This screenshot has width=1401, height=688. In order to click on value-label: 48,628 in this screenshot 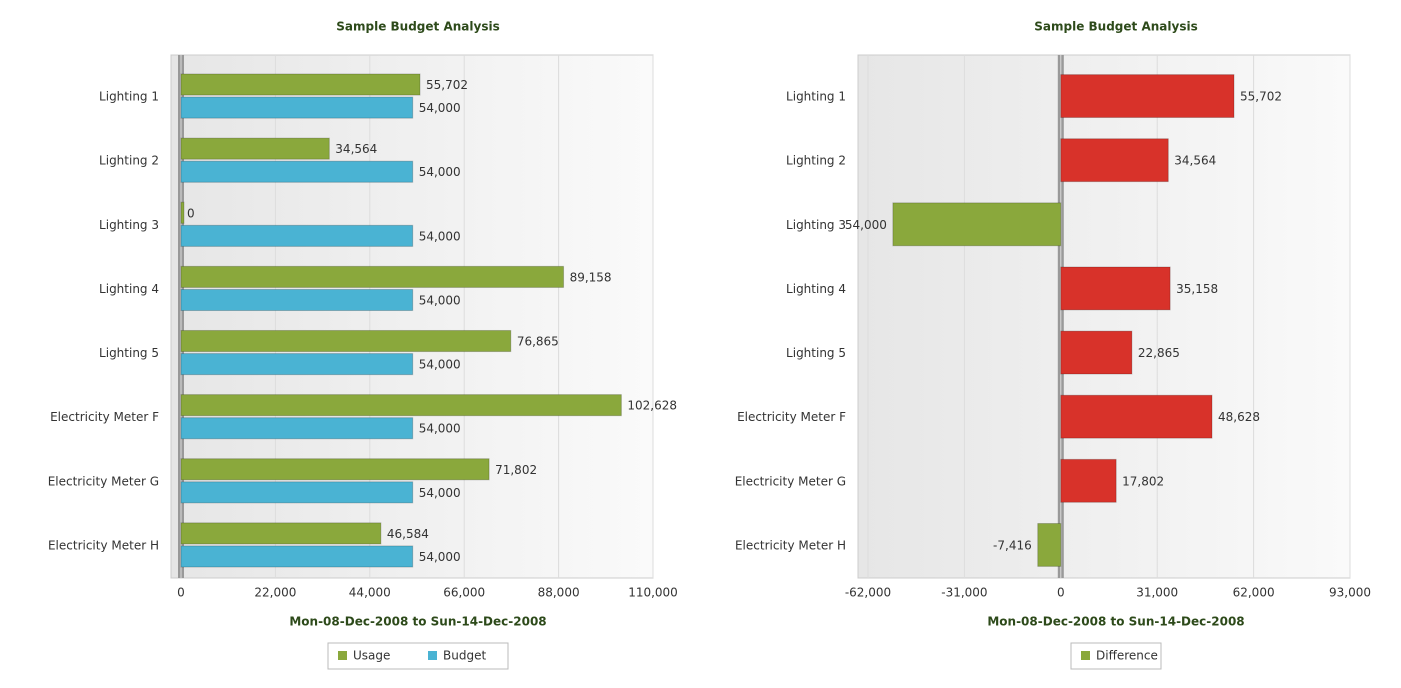, I will do `click(1239, 417)`.